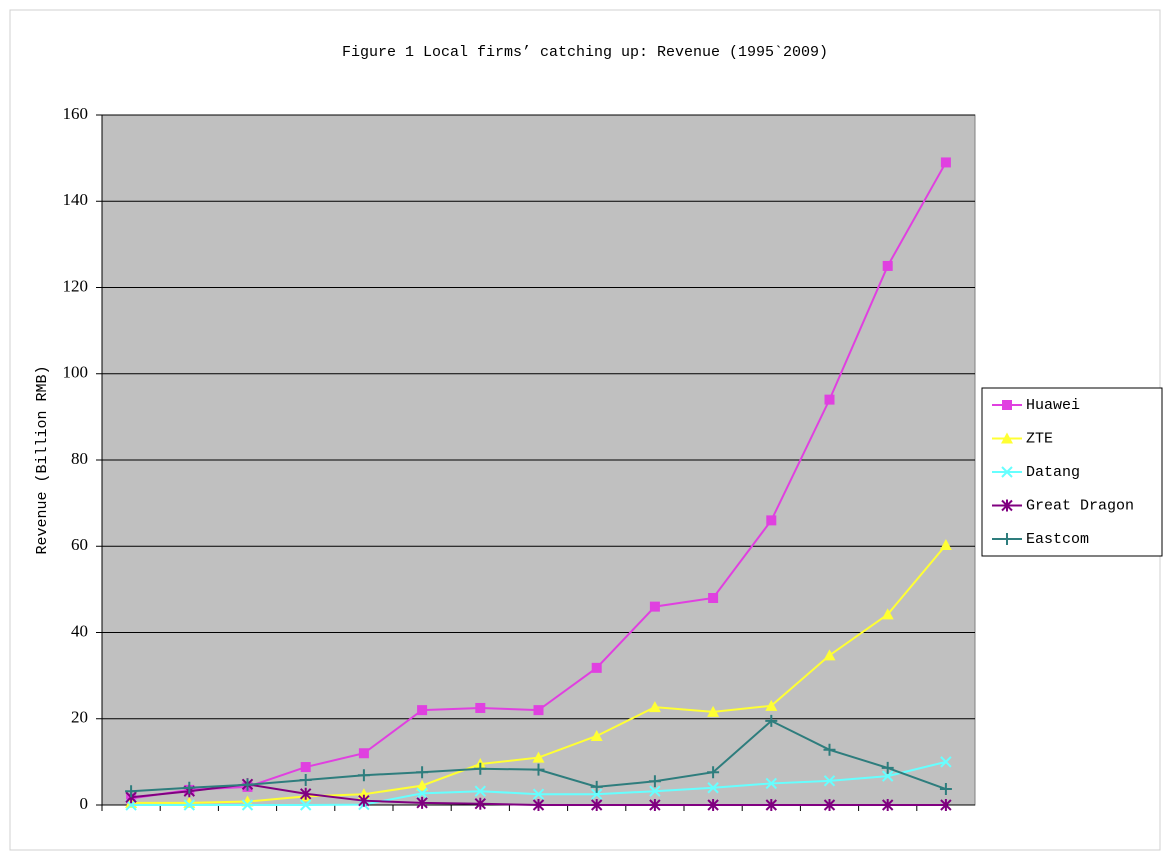 This screenshot has width=1170, height=865. I want to click on y-tick-label: 60, so click(79, 544).